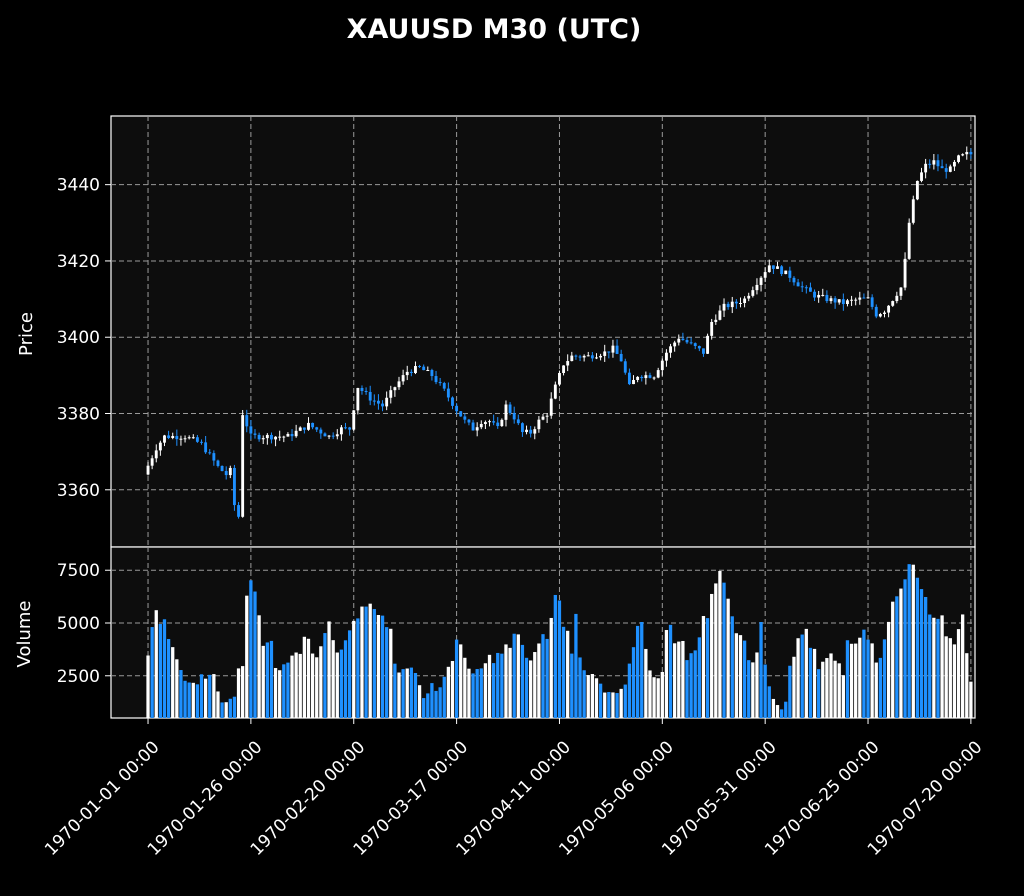  Describe the element at coordinates (78, 186) in the screenshot. I see `price-tick-label: 3440` at that location.